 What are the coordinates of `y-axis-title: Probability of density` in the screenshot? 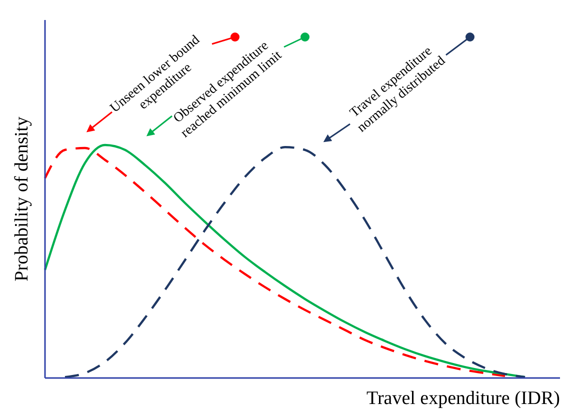 It's located at (22, 199).